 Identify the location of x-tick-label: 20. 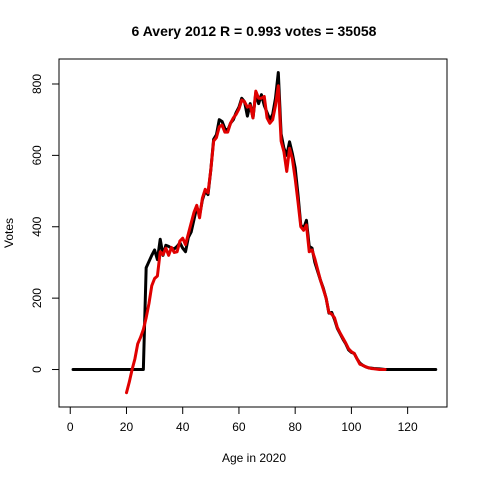
(127, 427).